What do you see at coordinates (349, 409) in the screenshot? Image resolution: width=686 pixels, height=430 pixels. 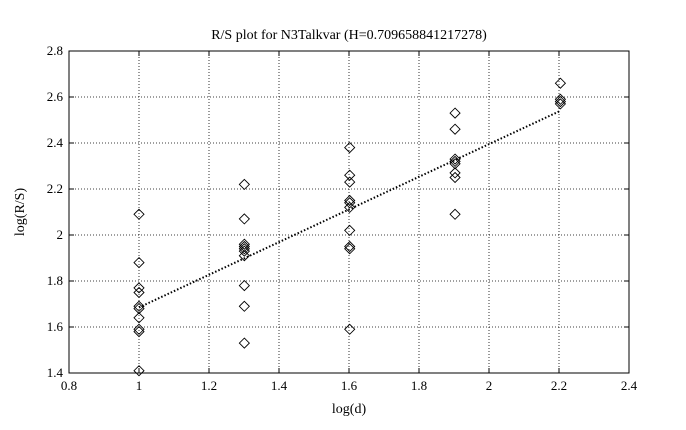 I see `x-axis-label: log(d)` at bounding box center [349, 409].